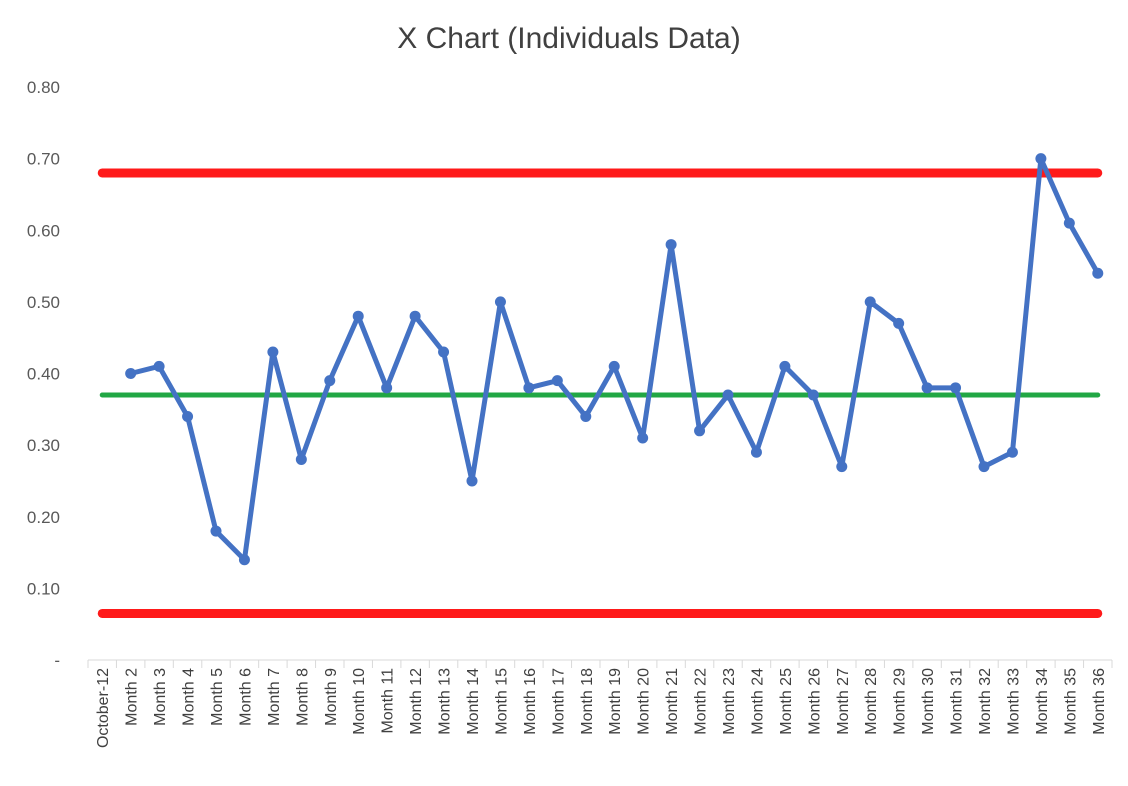 This screenshot has height=786, width=1128. Describe the element at coordinates (359, 701) in the screenshot. I see `x-tick-label: Month 10` at that location.